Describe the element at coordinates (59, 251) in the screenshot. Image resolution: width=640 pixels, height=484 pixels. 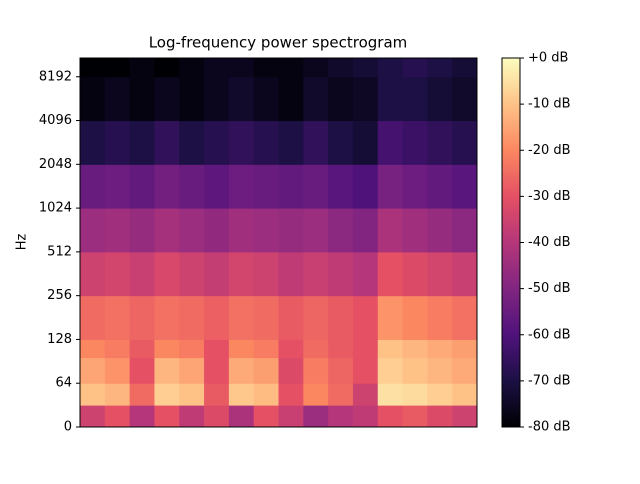
I see `y-tick-label: 512` at that location.